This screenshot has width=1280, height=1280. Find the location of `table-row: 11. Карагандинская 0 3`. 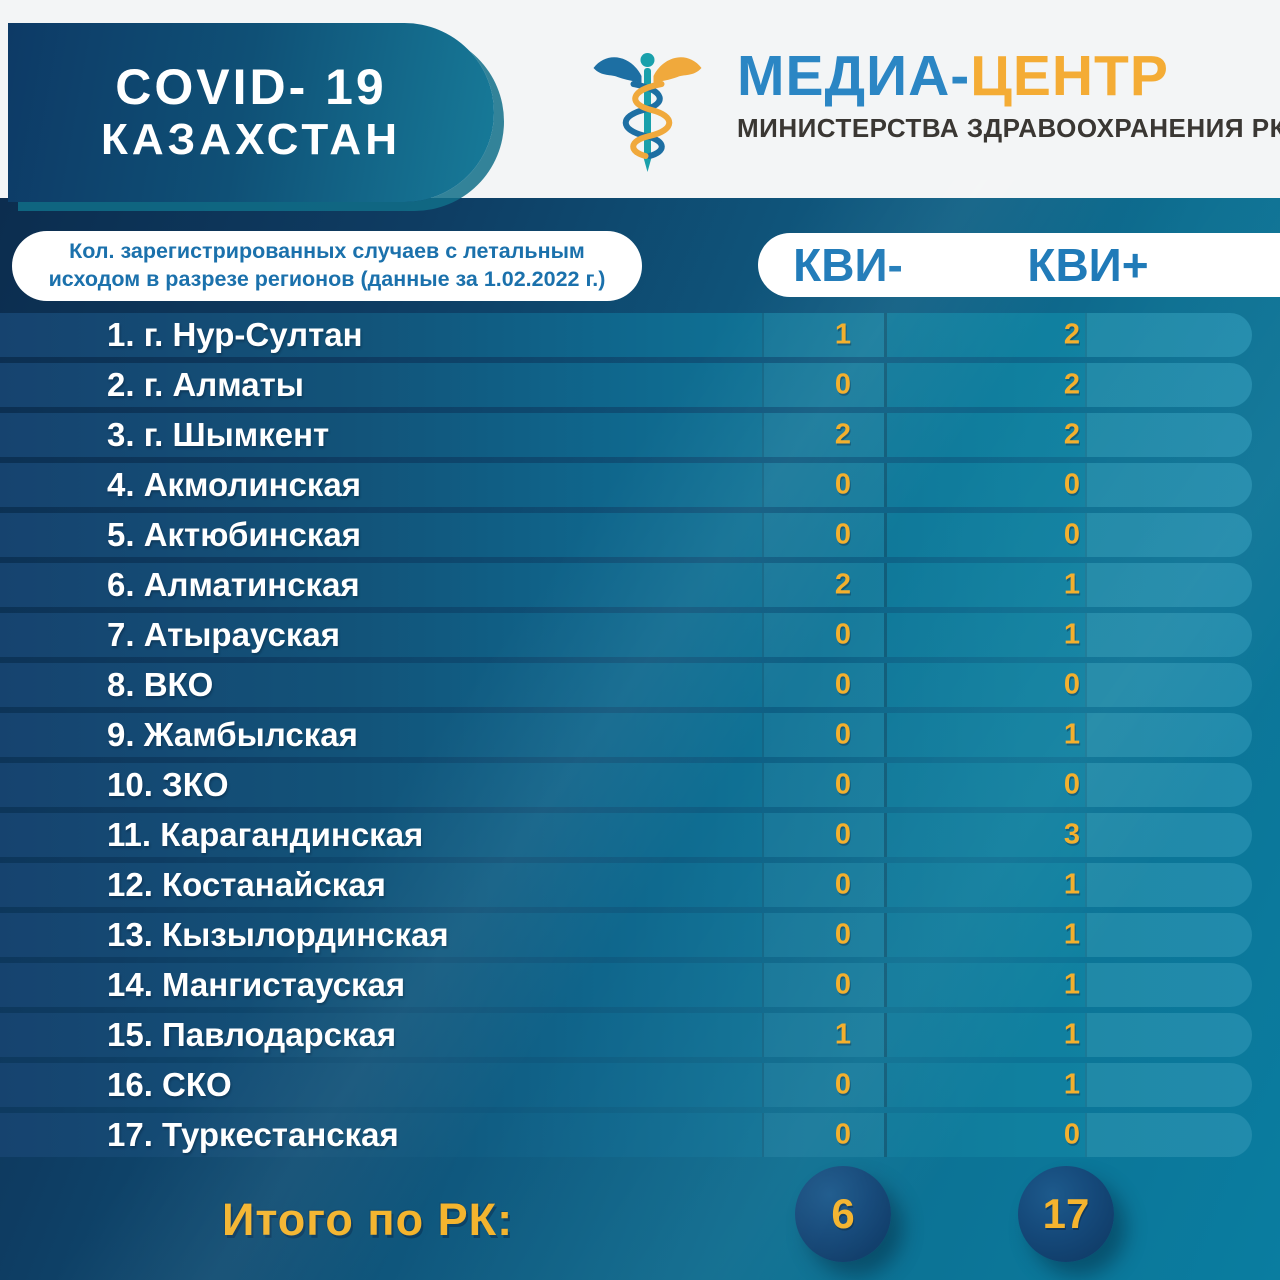

table-row: 11. Карагандинская 0 3 is located at coordinates (626, 835).